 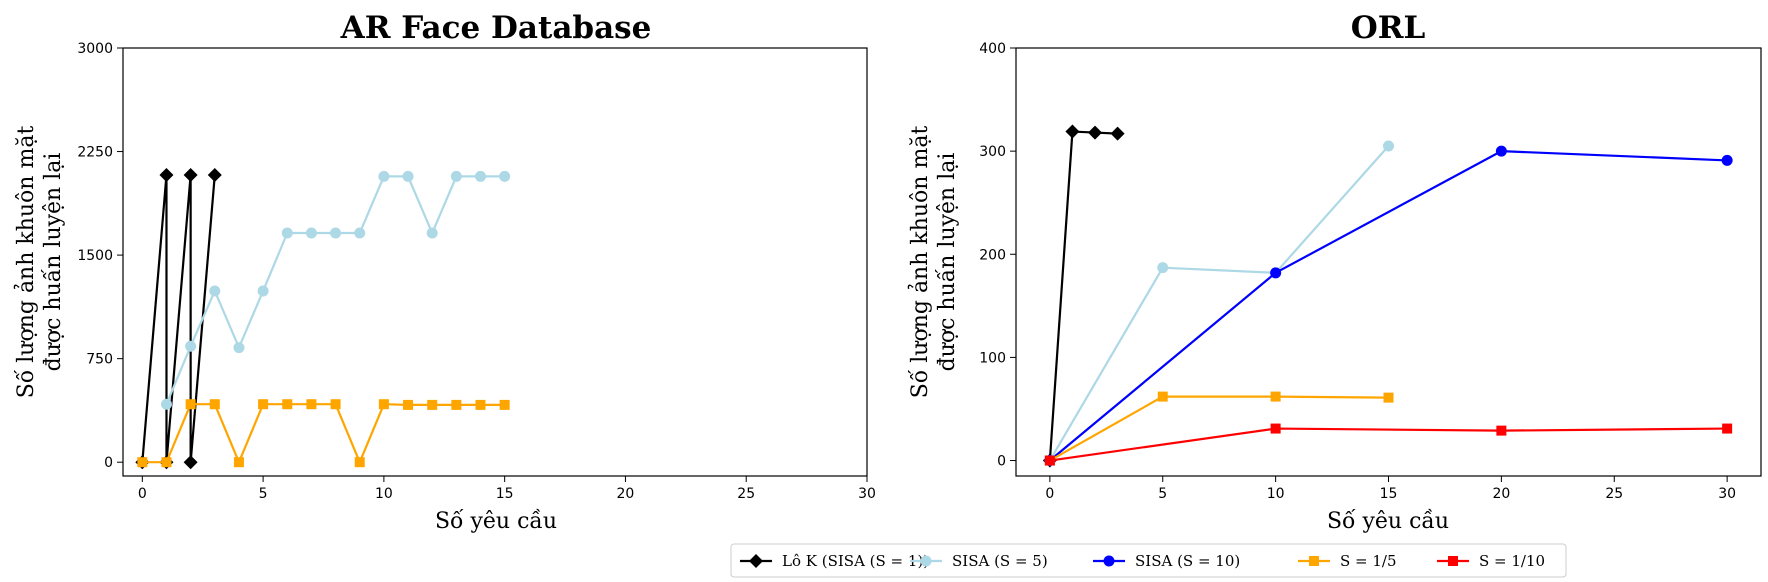 I want to click on y-tick-label: 2250, so click(x=95, y=153).